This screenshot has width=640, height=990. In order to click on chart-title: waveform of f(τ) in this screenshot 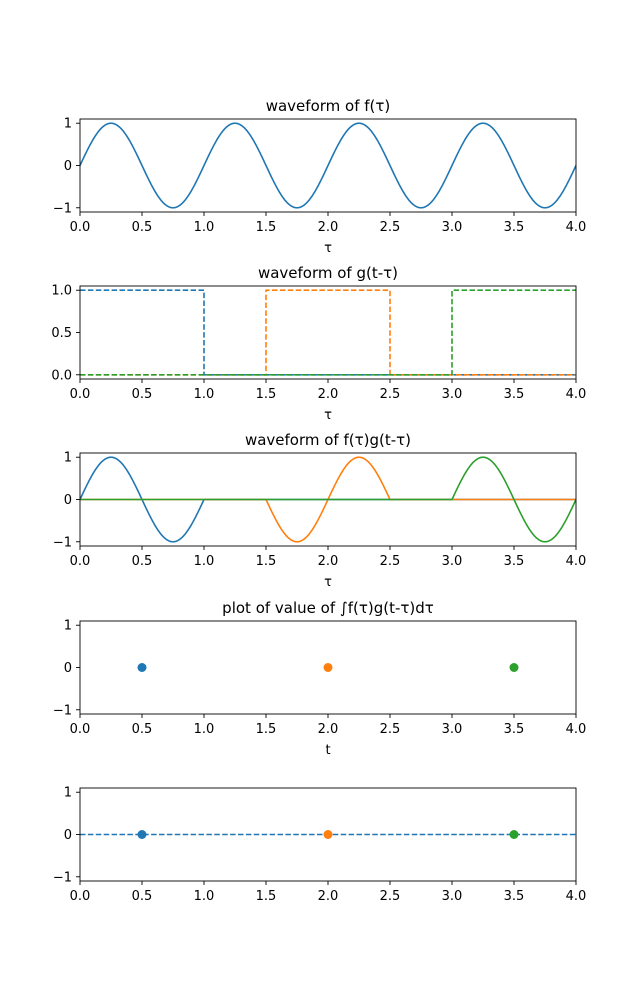, I will do `click(328, 106)`.